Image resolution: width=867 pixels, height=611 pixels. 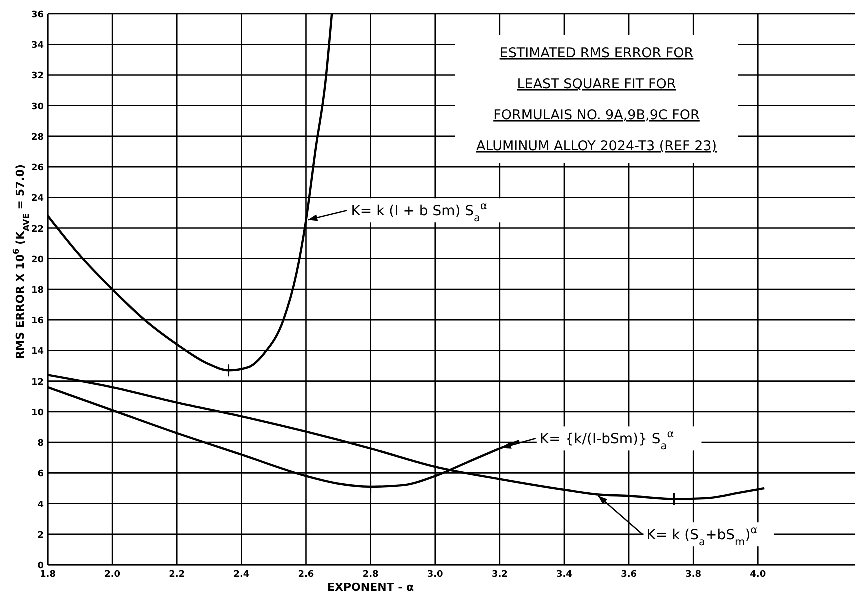 I want to click on y-tick-label: 34, so click(x=37, y=46).